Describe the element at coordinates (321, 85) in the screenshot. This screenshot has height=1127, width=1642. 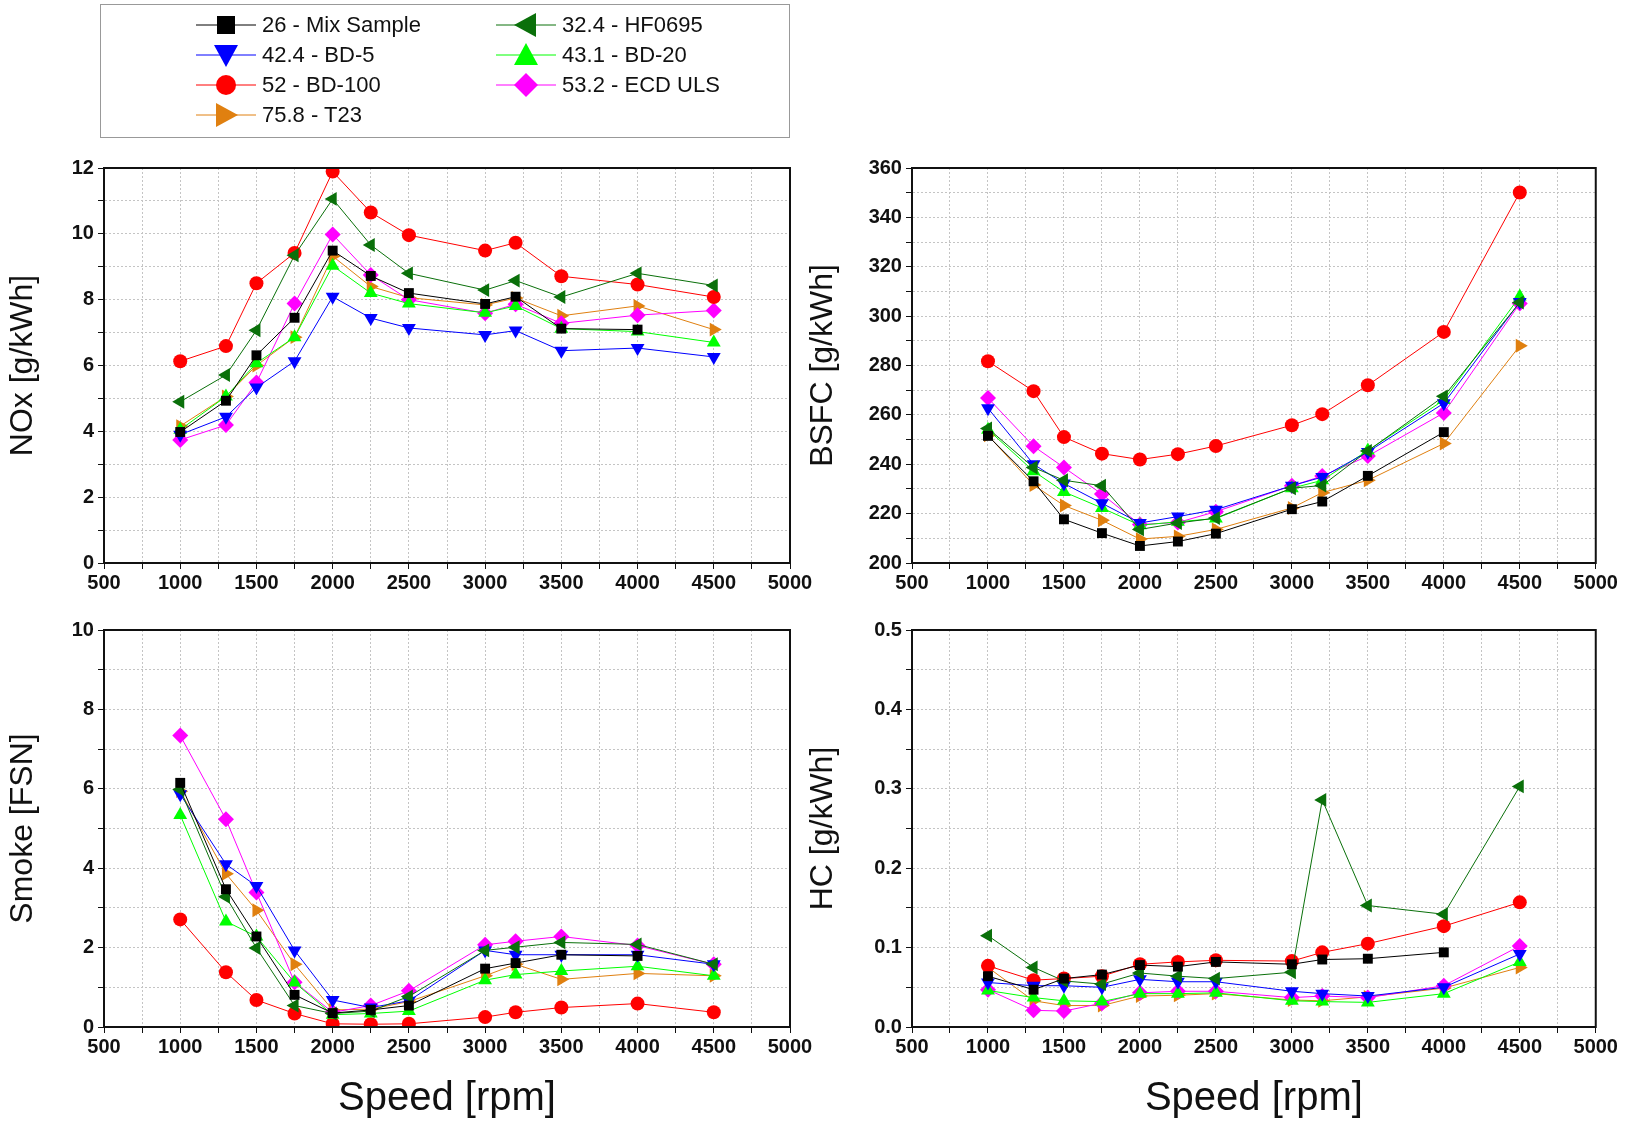
I see `legend-label: 52 - BD-100` at that location.